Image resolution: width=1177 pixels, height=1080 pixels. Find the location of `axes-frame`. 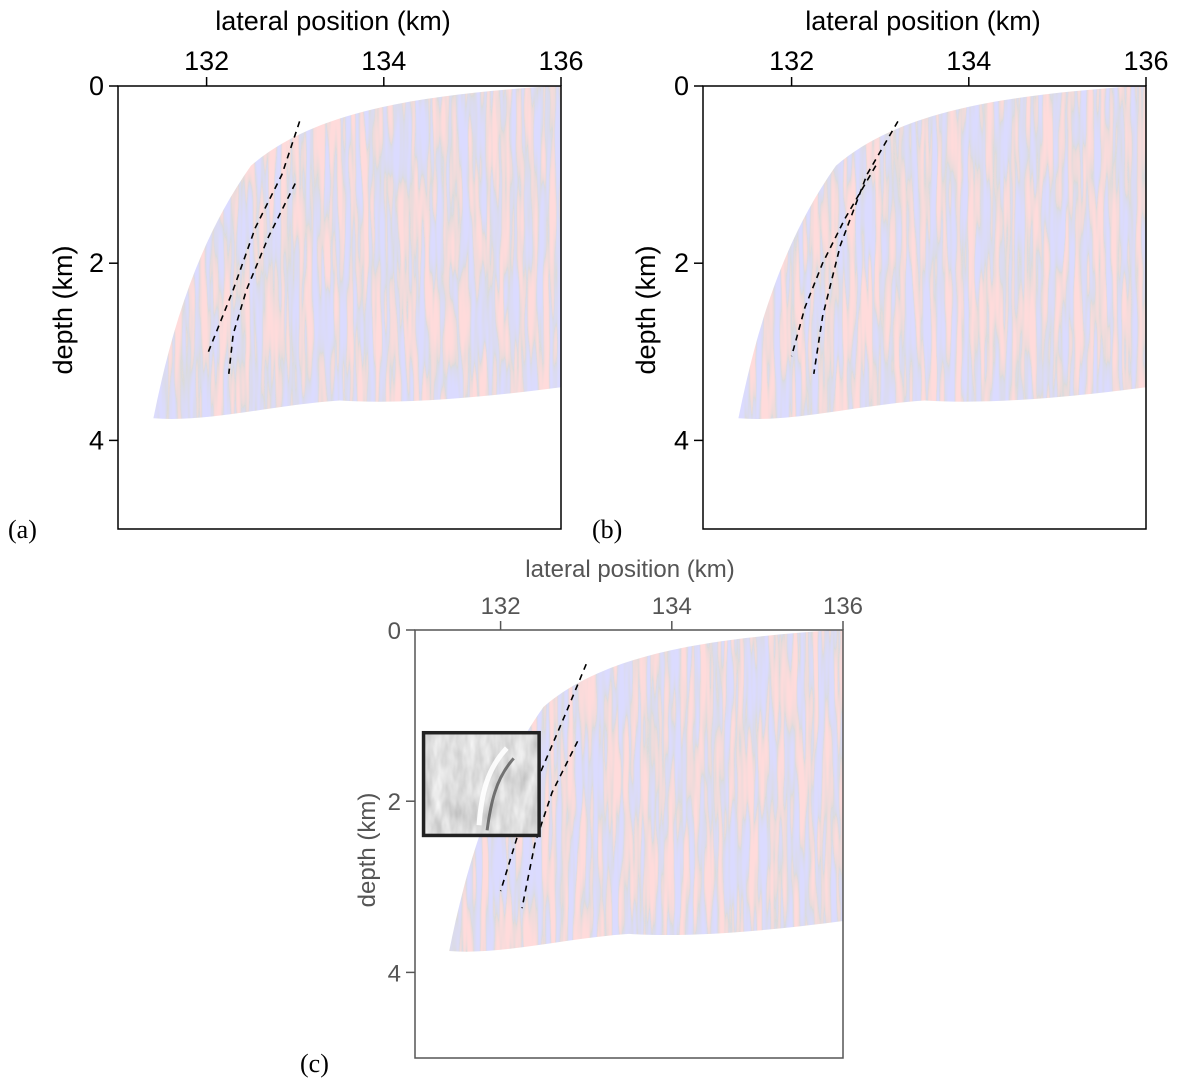

axes-frame is located at coordinates (629, 844).